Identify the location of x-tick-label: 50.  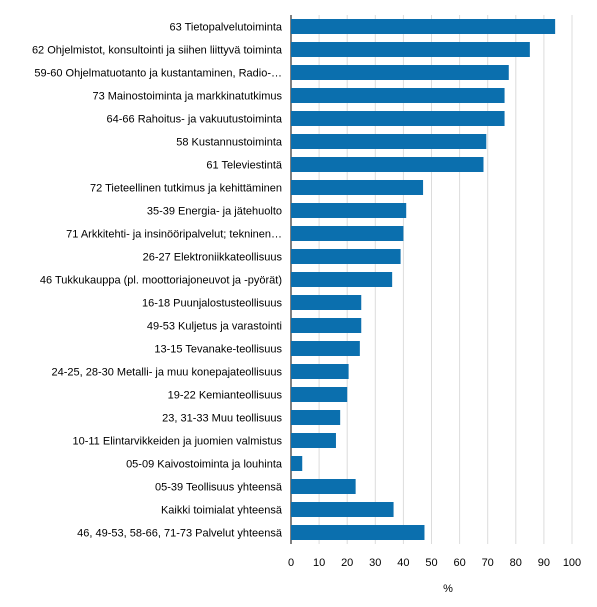
(431, 563).